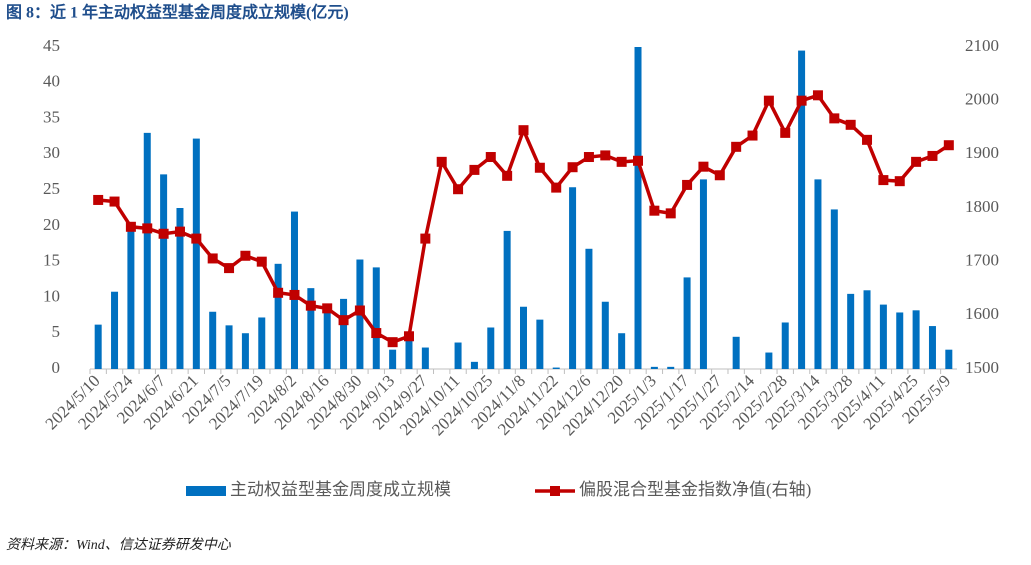 Image resolution: width=1031 pixels, height=565 pixels. Describe the element at coordinates (982, 99) in the screenshot. I see `y2-tick-label: 2000` at that location.